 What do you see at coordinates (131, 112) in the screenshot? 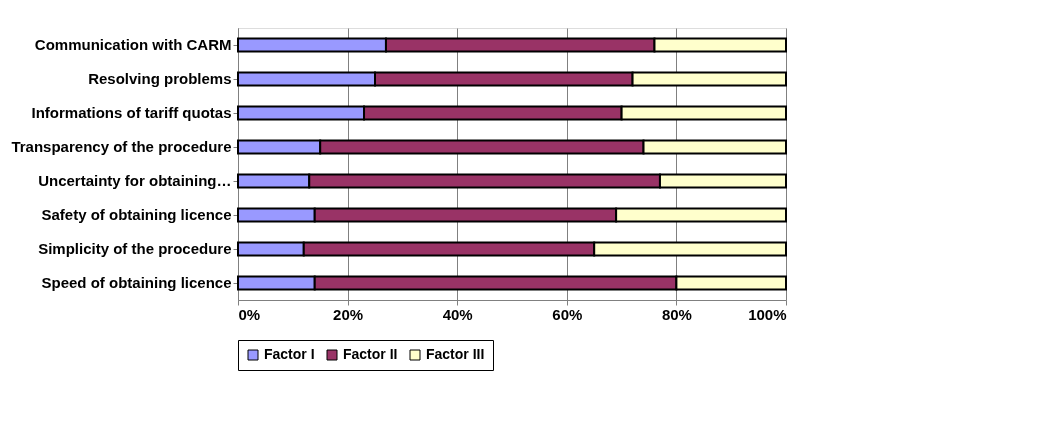
I see `y-tick-label: Informations of tariff quotas` at bounding box center [131, 112].